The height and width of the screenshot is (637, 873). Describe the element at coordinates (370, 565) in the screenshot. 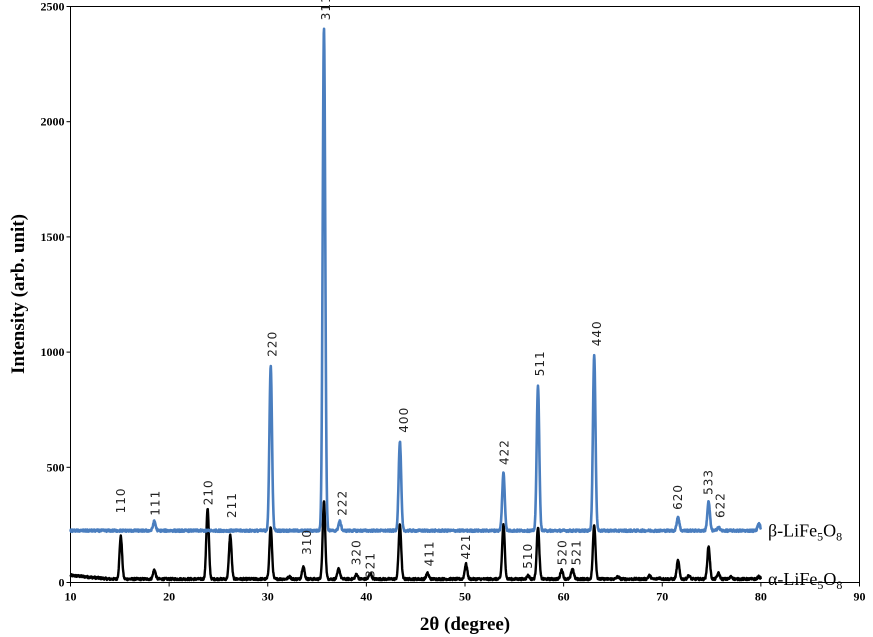

I see `peak-label: 321` at that location.